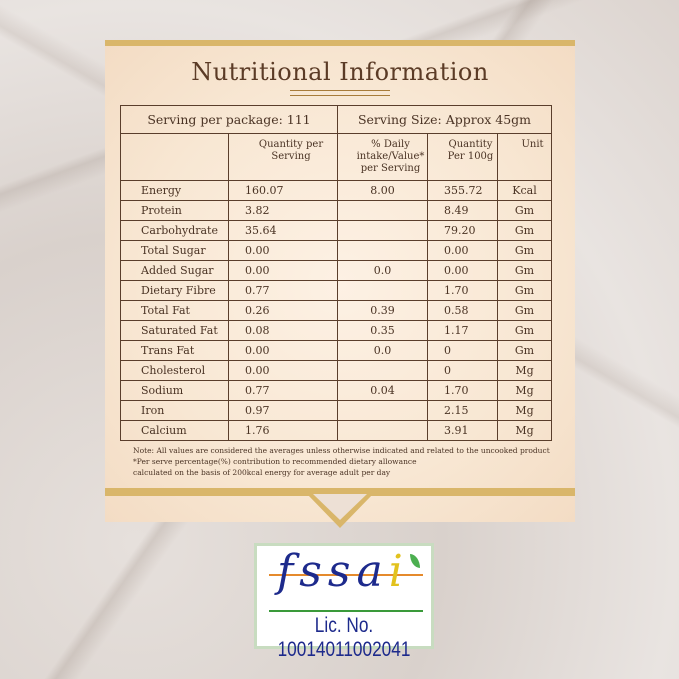 The height and width of the screenshot is (679, 679). I want to click on table-cell: 0.08, so click(283, 330).